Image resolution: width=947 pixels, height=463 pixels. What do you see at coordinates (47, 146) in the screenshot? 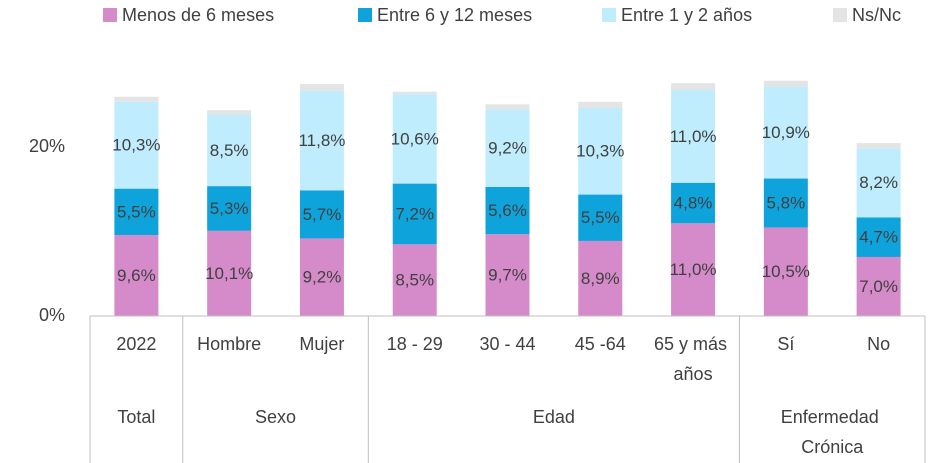
I see `y-tick-label: 20%` at bounding box center [47, 146].